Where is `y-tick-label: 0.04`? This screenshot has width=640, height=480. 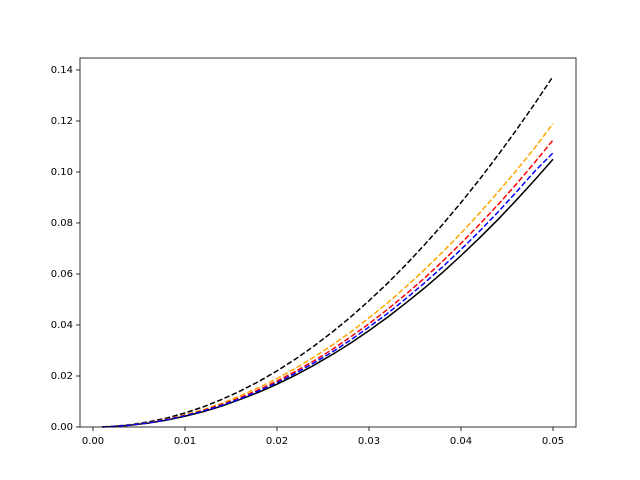 y-tick-label: 0.04 is located at coordinates (62, 325).